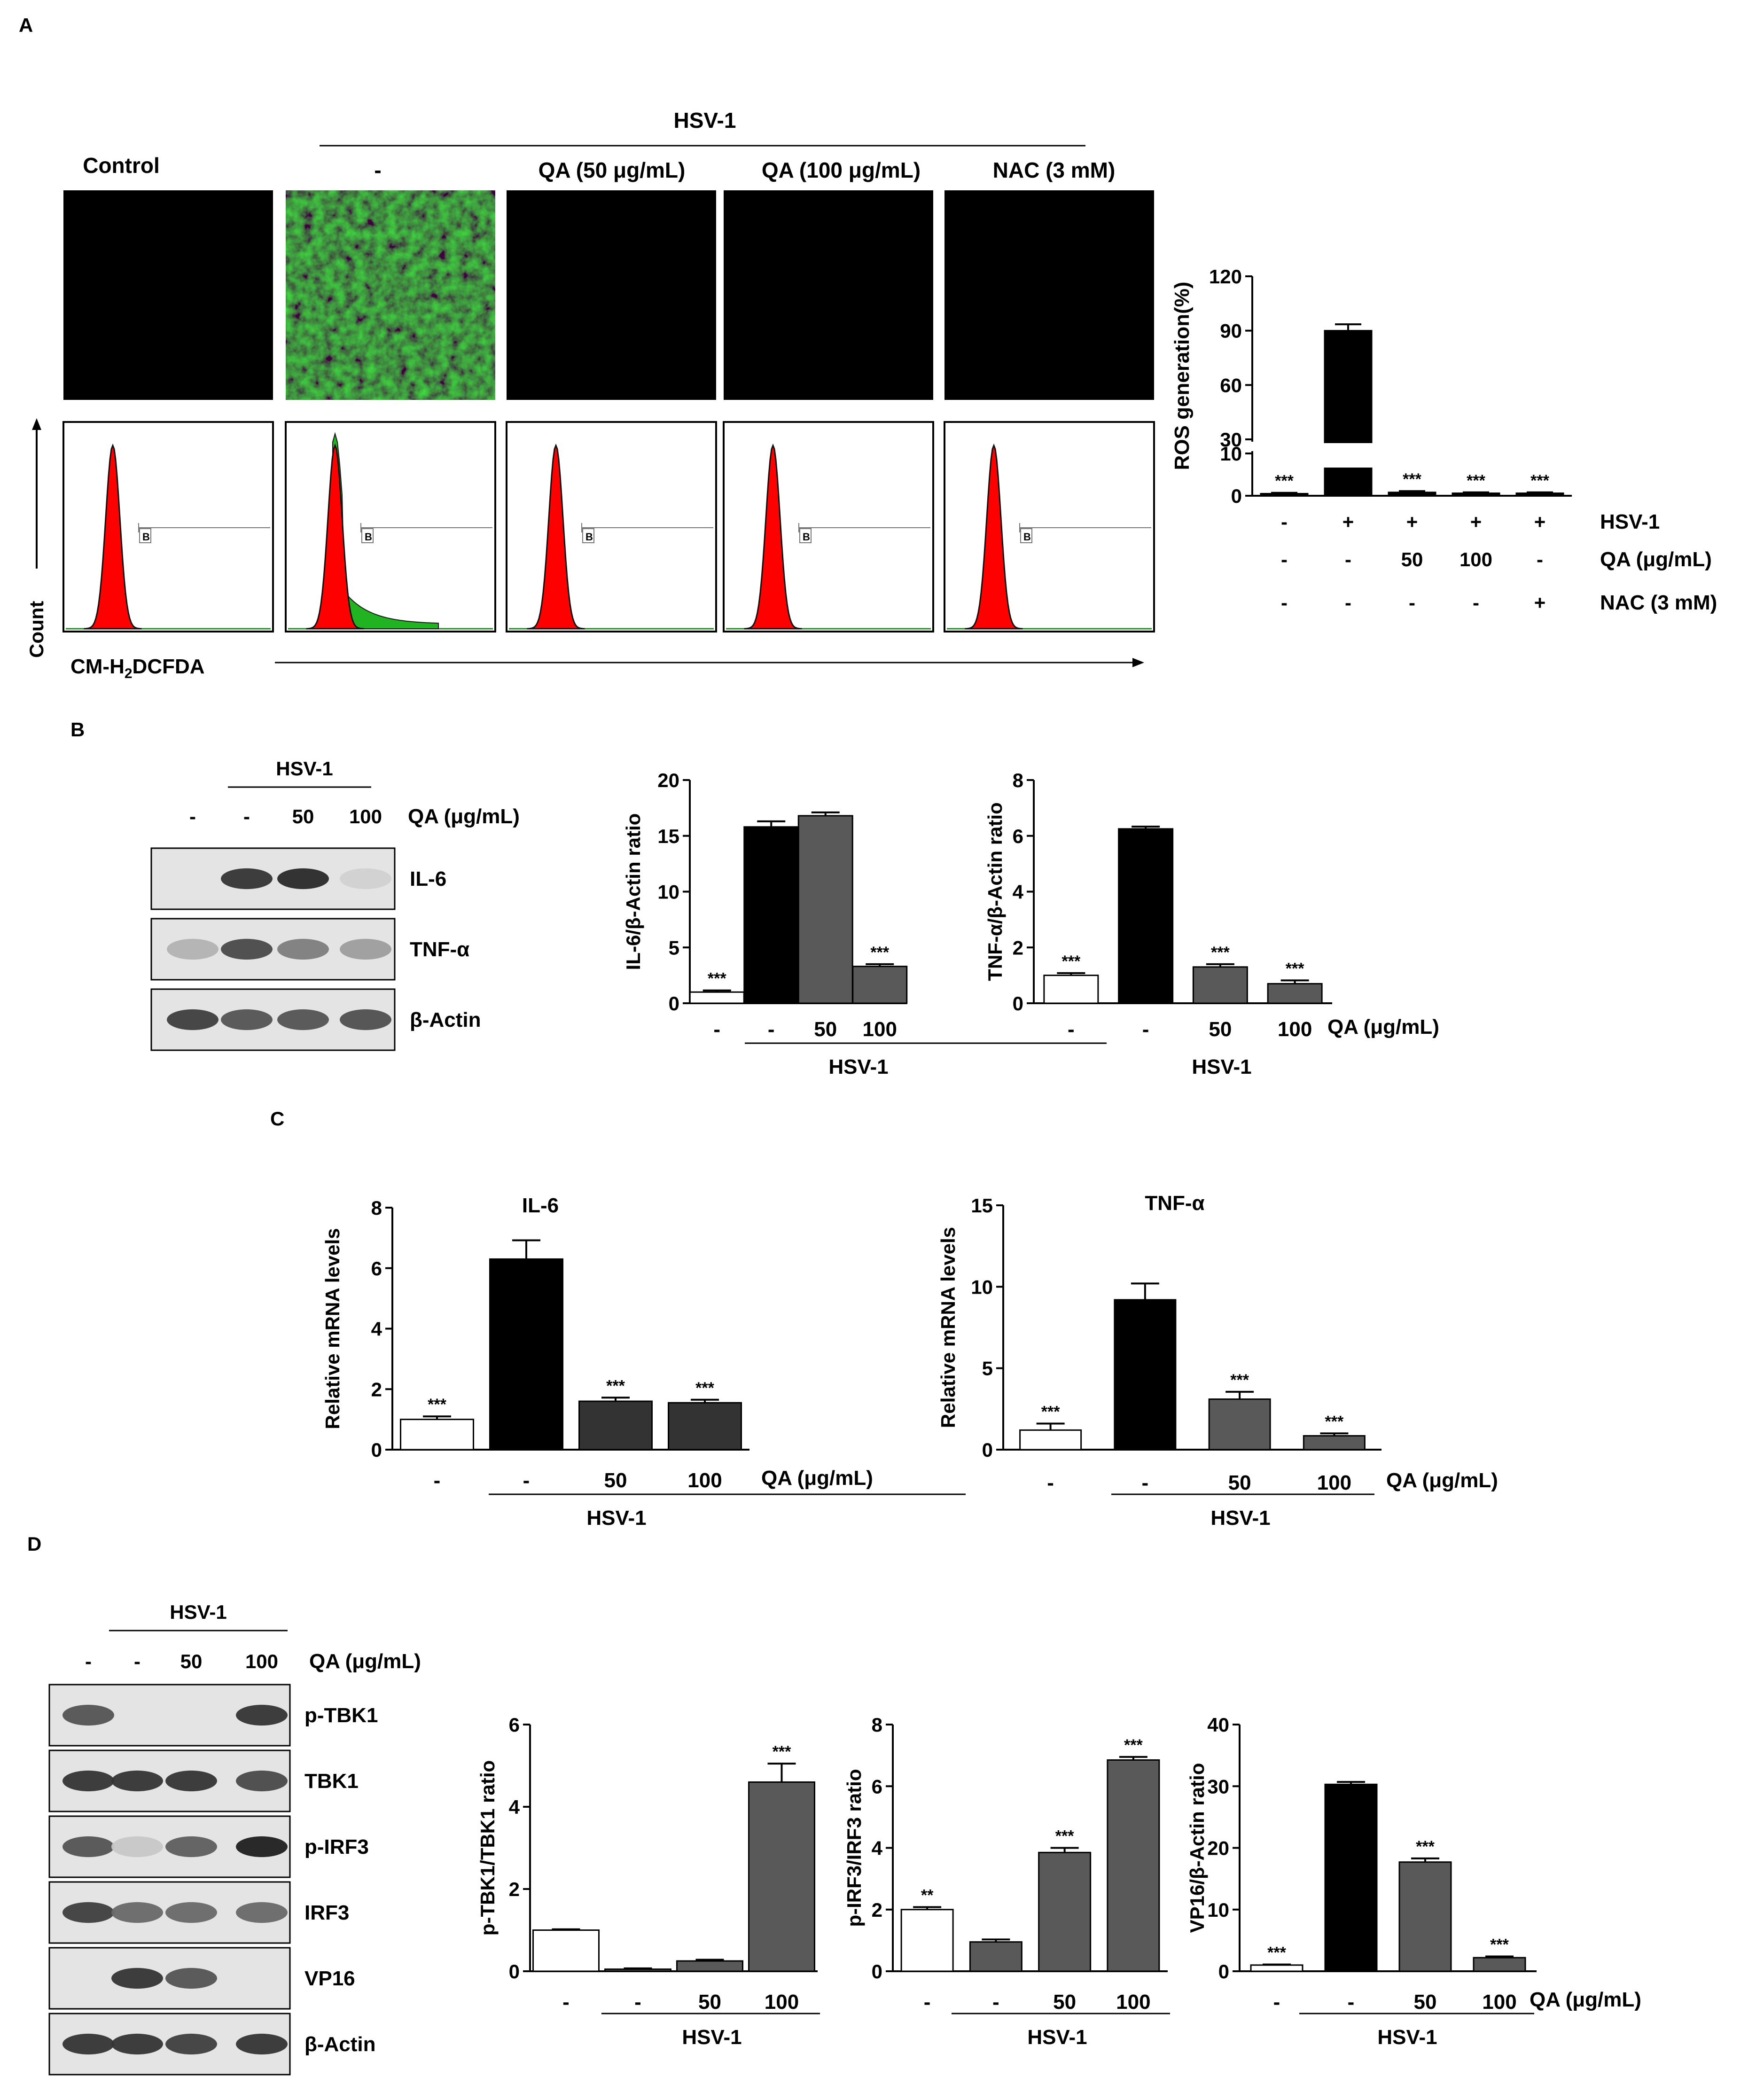  I want to click on significance-mark: **, so click(928, 1896).